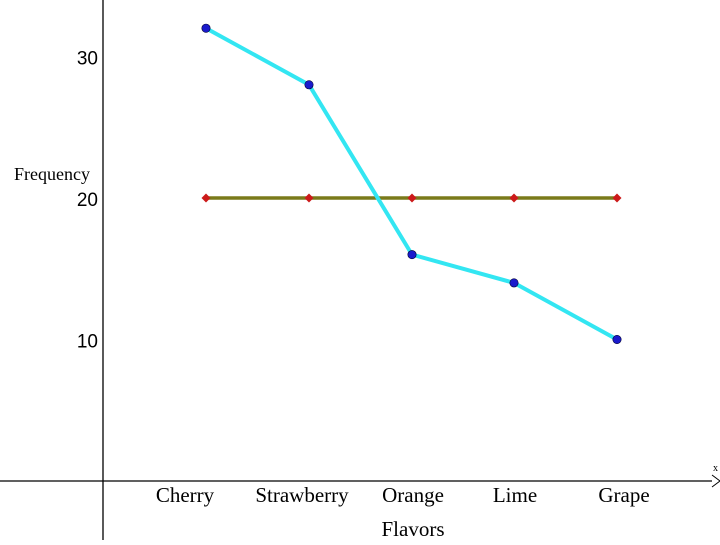  What do you see at coordinates (412, 255) in the screenshot?
I see `data-point-observed-orange` at bounding box center [412, 255].